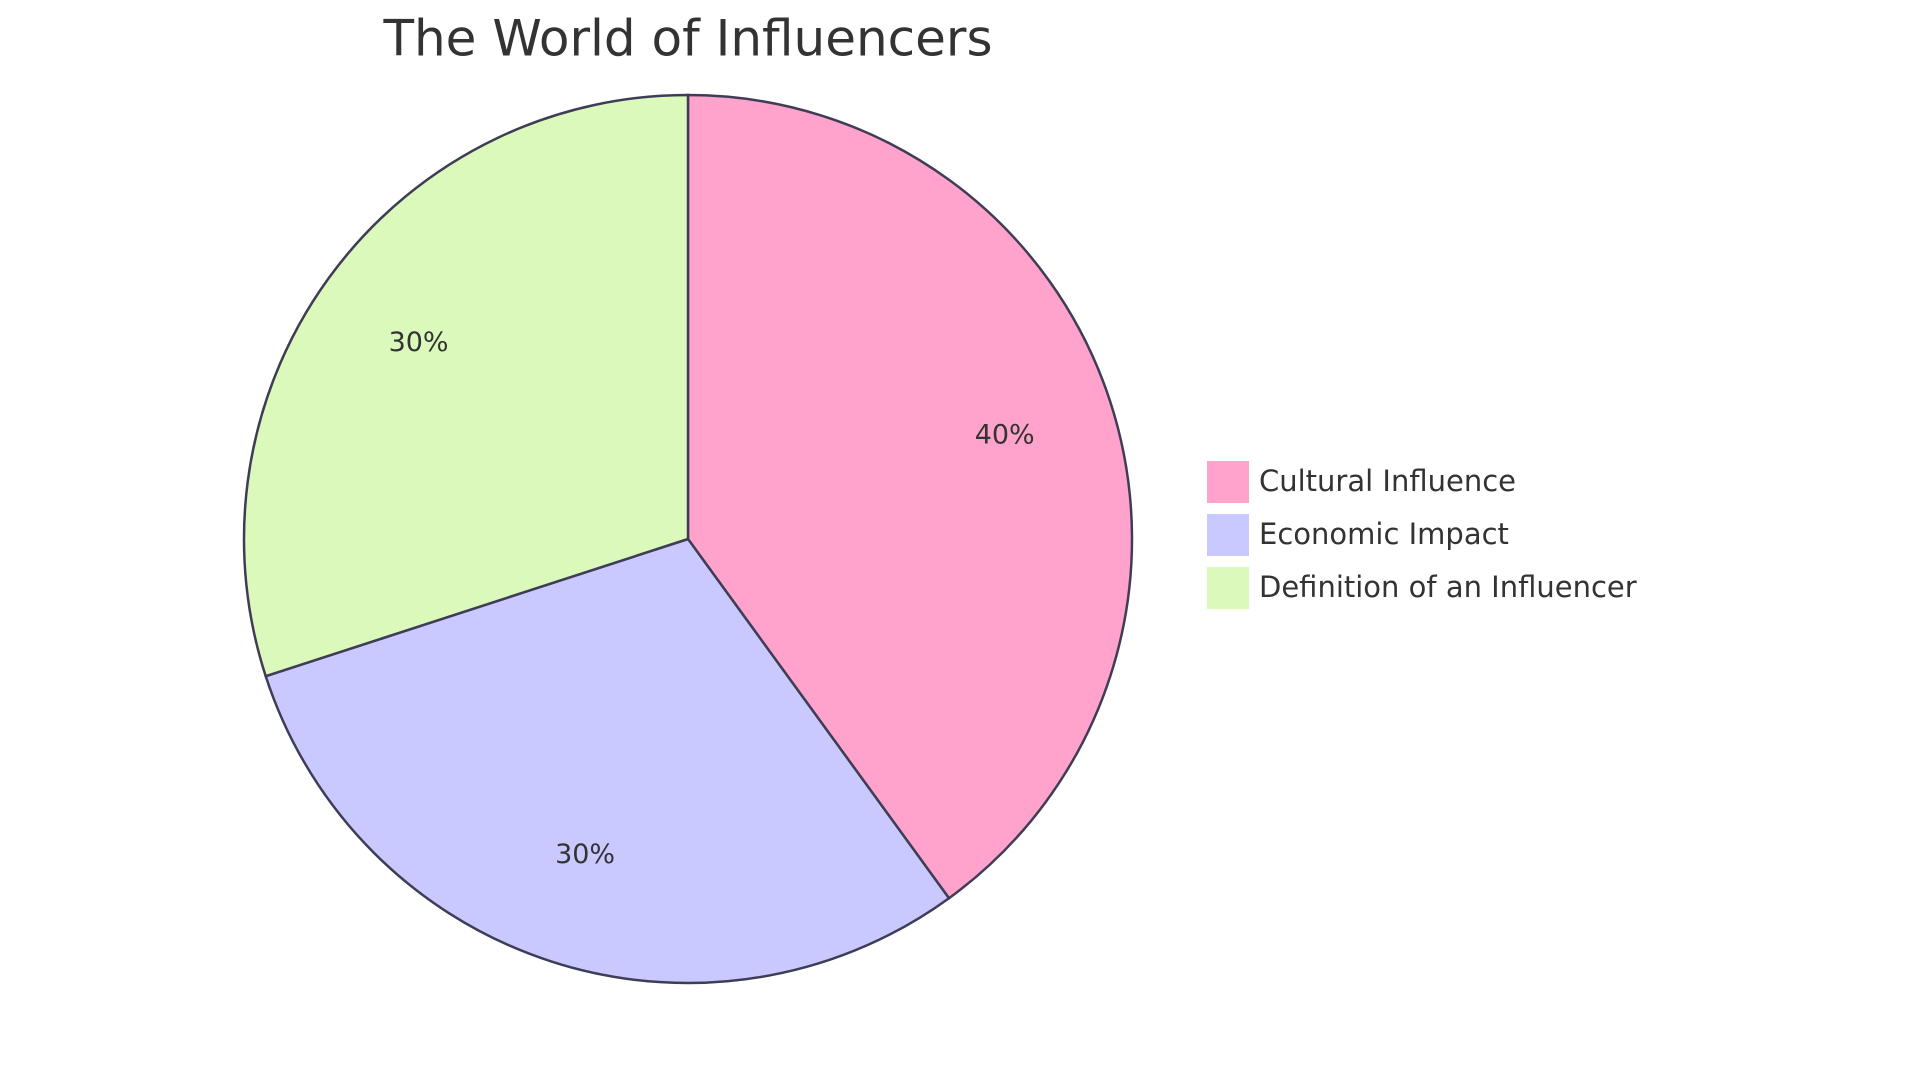 This screenshot has width=1920, height=1080. What do you see at coordinates (1005, 435) in the screenshot?
I see `slice-label: 40%` at bounding box center [1005, 435].